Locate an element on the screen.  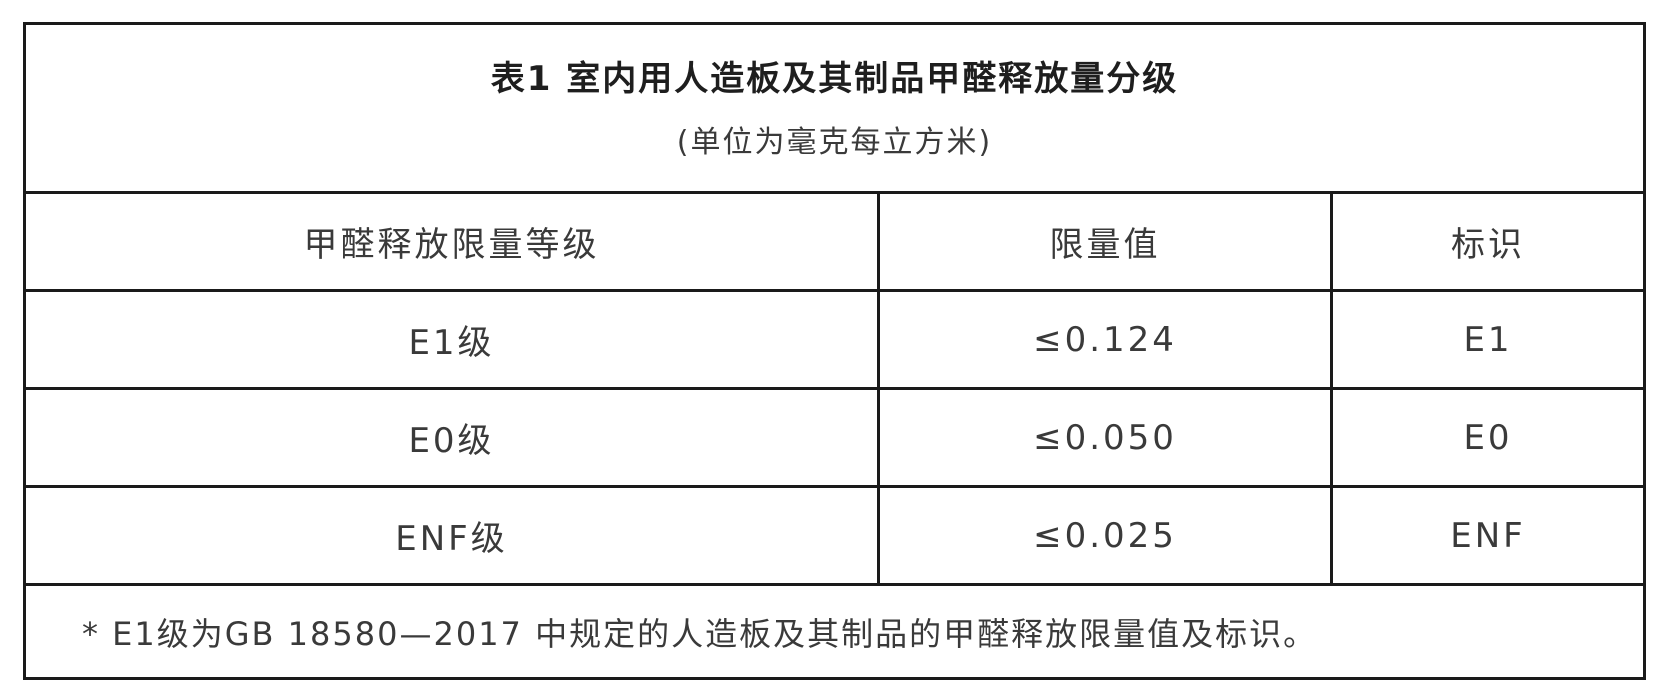
limit-value-cell: ≤0.124 is located at coordinates (1106, 339).